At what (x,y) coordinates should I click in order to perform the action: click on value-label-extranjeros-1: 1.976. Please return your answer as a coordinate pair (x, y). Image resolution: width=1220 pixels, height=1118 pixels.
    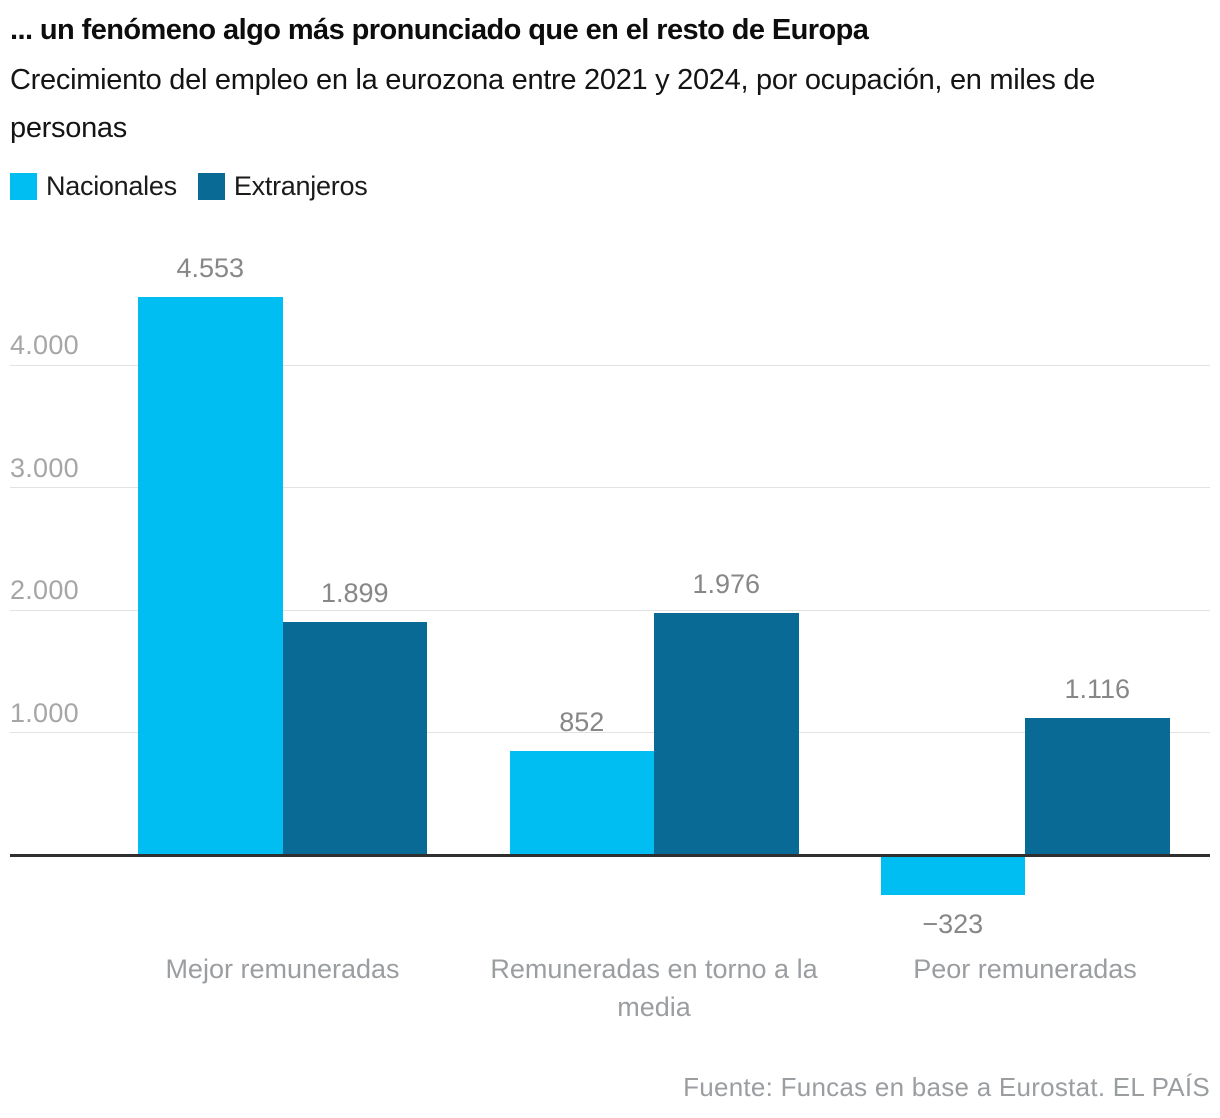
    Looking at the image, I should click on (726, 583).